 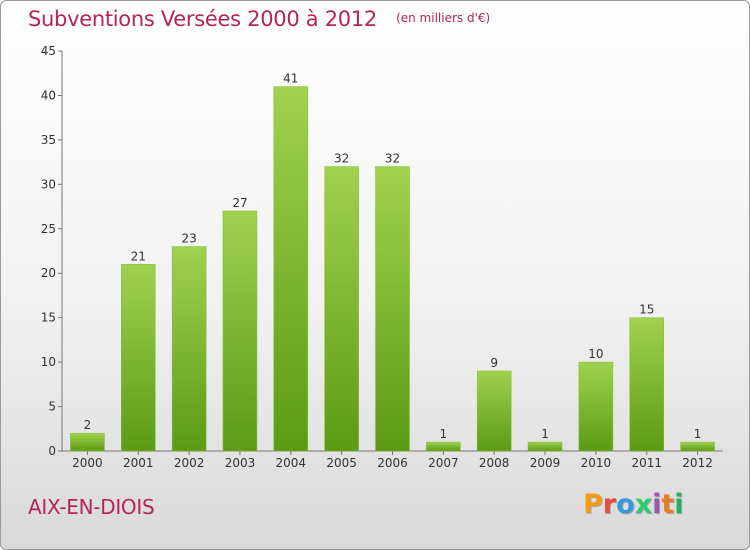 What do you see at coordinates (494, 463) in the screenshot?
I see `x-tick-label: 2008` at bounding box center [494, 463].